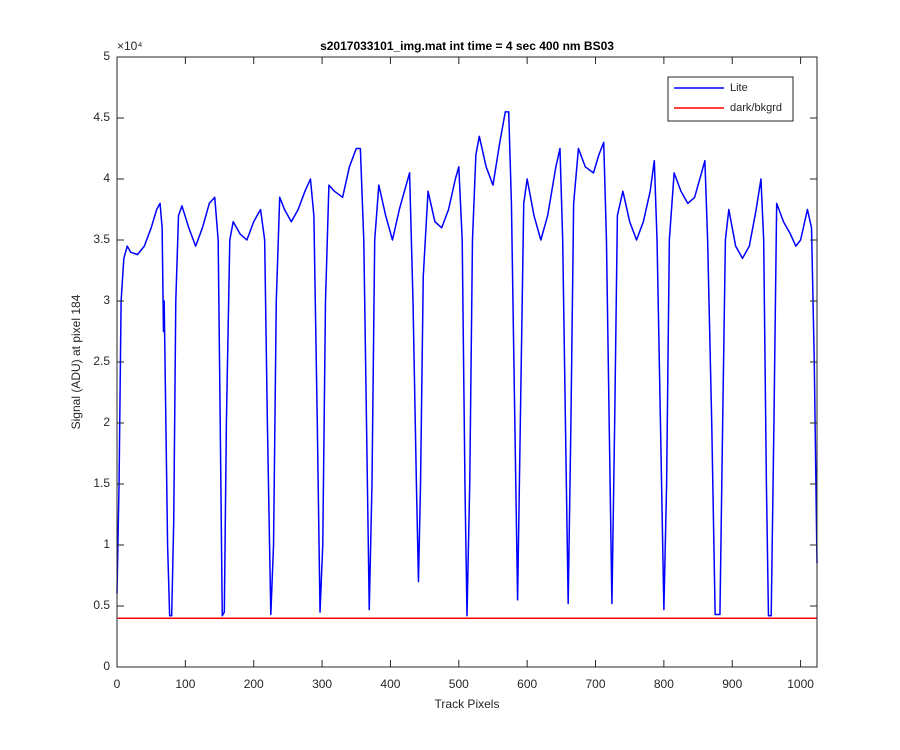 Image resolution: width=900 pixels, height=750 pixels. Describe the element at coordinates (185, 684) in the screenshot. I see `x-tick-label: 100` at that location.